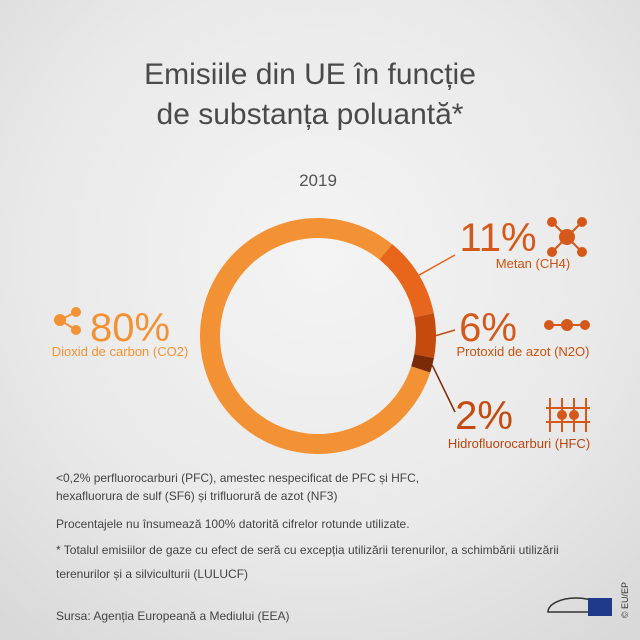 The height and width of the screenshot is (640, 640). I want to click on value-label: 11%, so click(497, 238).